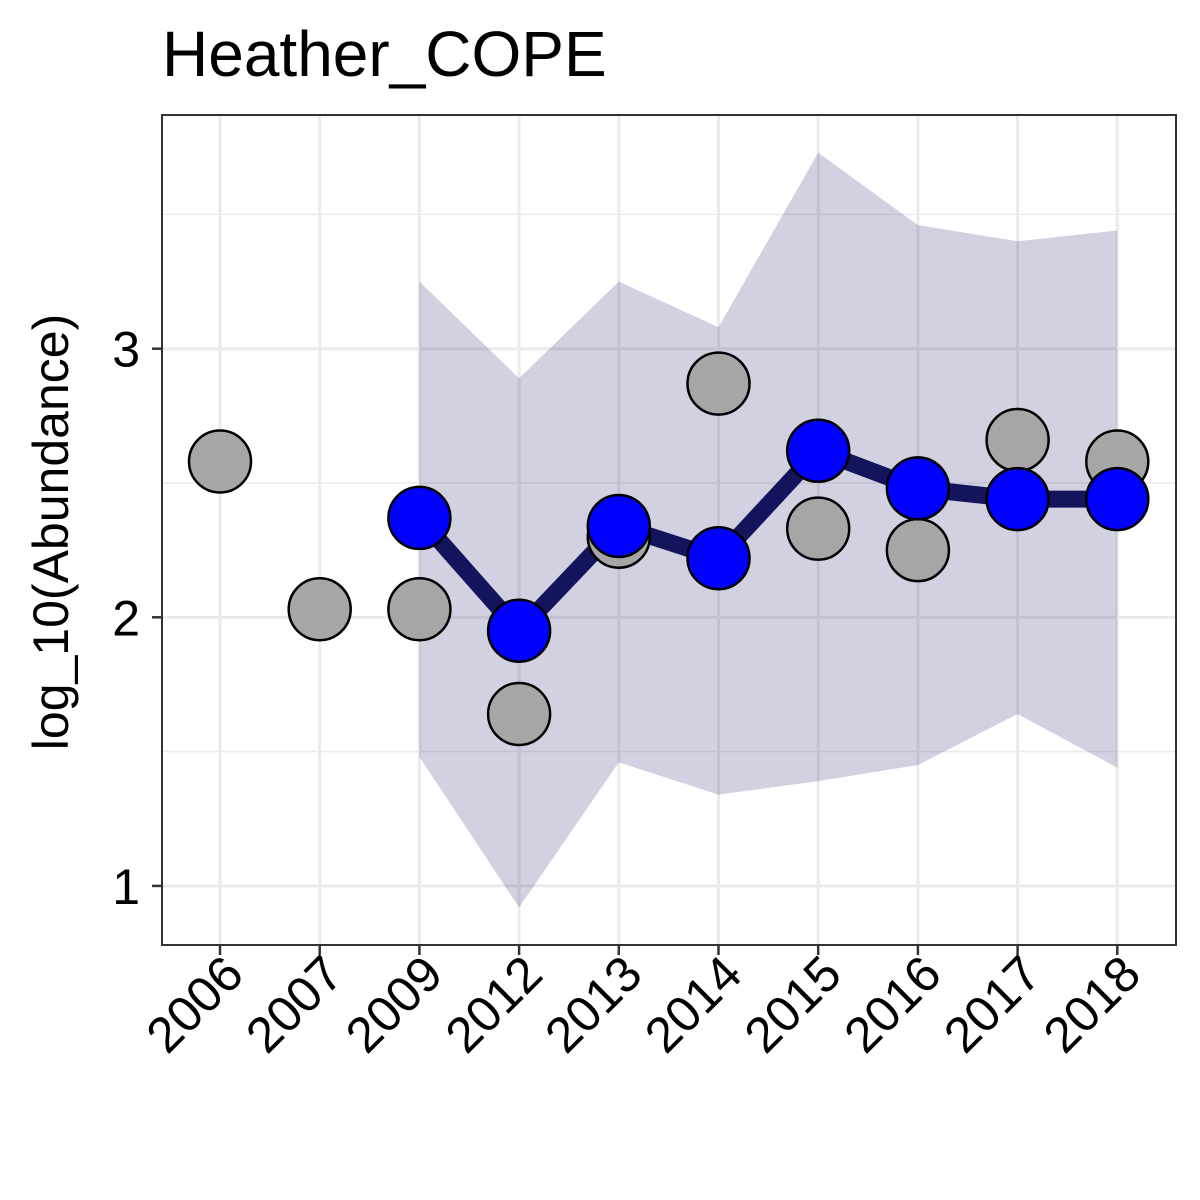 This screenshot has height=1200, width=1200. What do you see at coordinates (51, 532) in the screenshot?
I see `y-axis-label: log_10(Abundance)` at bounding box center [51, 532].